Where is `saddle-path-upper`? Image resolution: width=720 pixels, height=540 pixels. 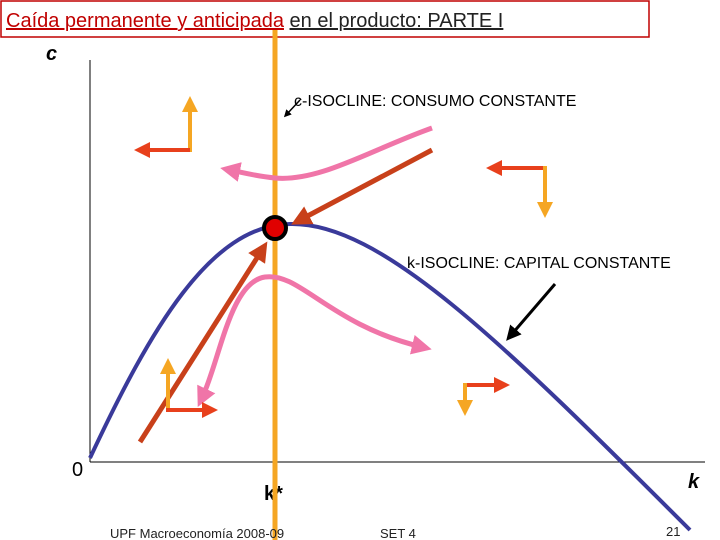 saddle-path-upper is located at coordinates (362, 186).